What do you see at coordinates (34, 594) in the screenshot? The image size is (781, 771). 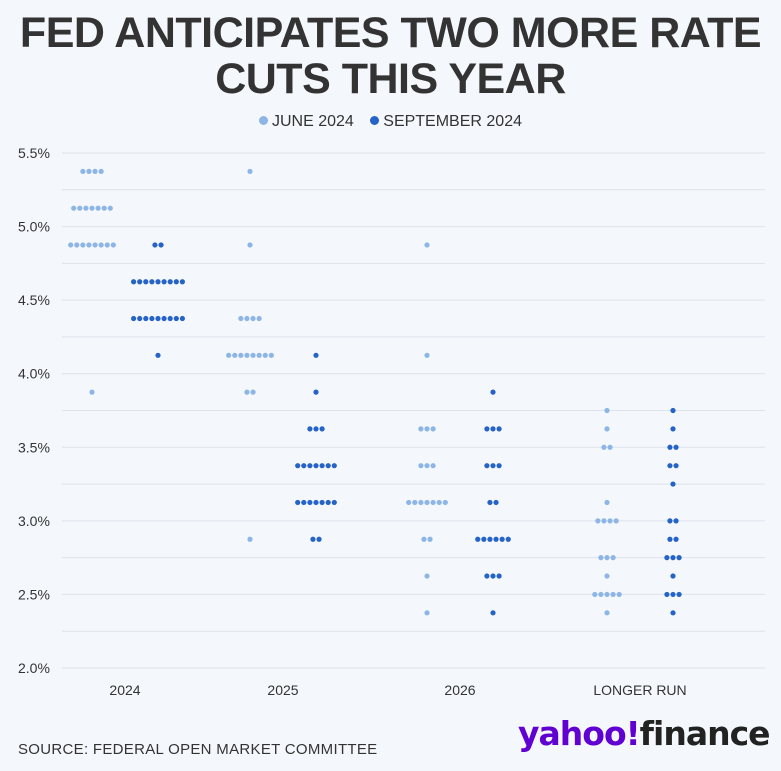 I see `y-tick-label: 2.5%` at bounding box center [34, 594].